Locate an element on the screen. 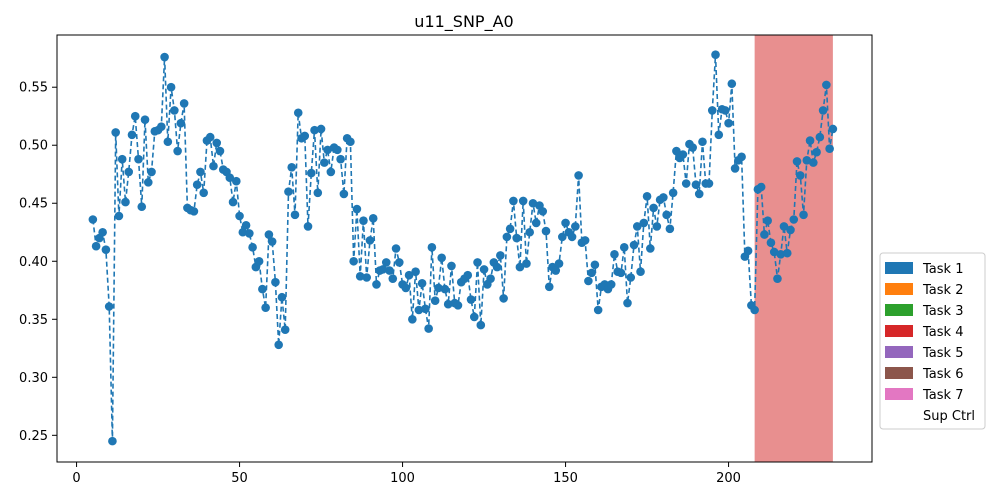  y-tick-label: 0.35 is located at coordinates (33, 320).